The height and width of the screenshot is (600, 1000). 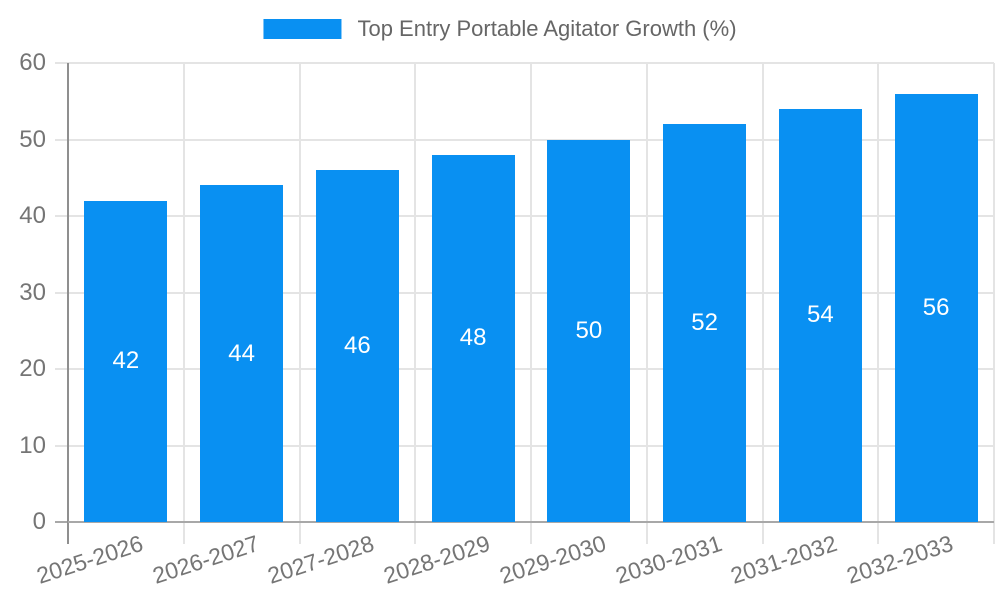 I want to click on bar-value-label: 56, so click(x=936, y=307).